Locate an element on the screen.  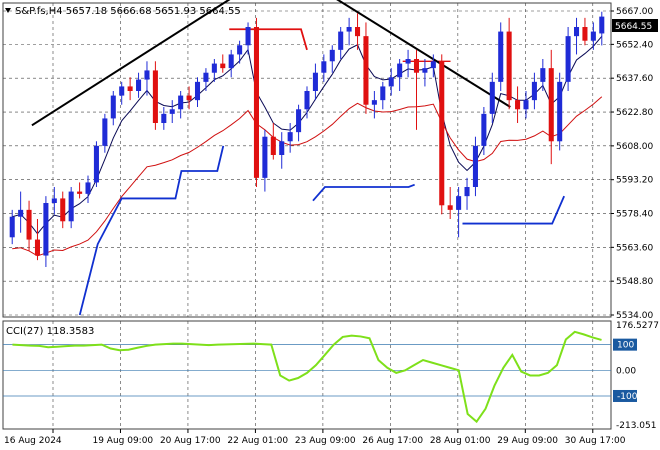
price-tick-label: 5548.80 is located at coordinates (634, 282).